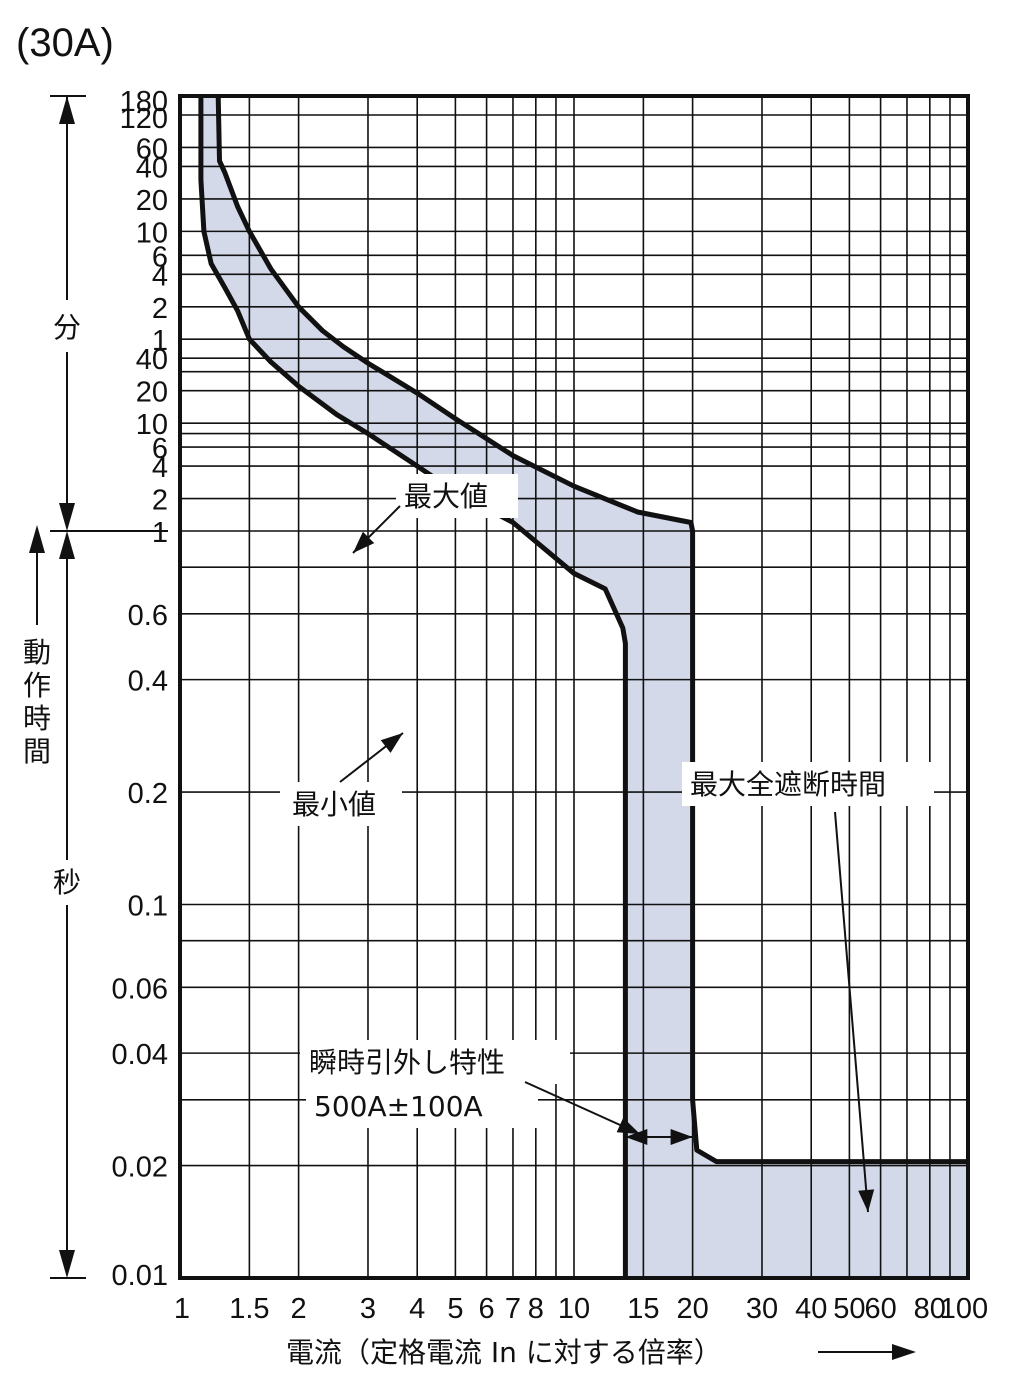 This screenshot has width=1024, height=1386. I want to click on chart-title: (30A), so click(65, 43).